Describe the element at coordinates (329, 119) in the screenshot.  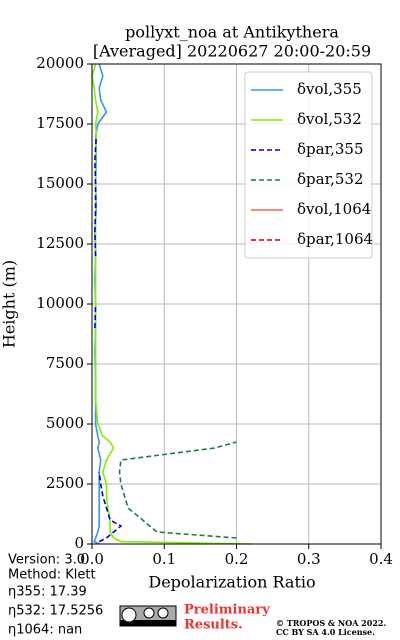
I see `legend-label: δvol,532` at that location.